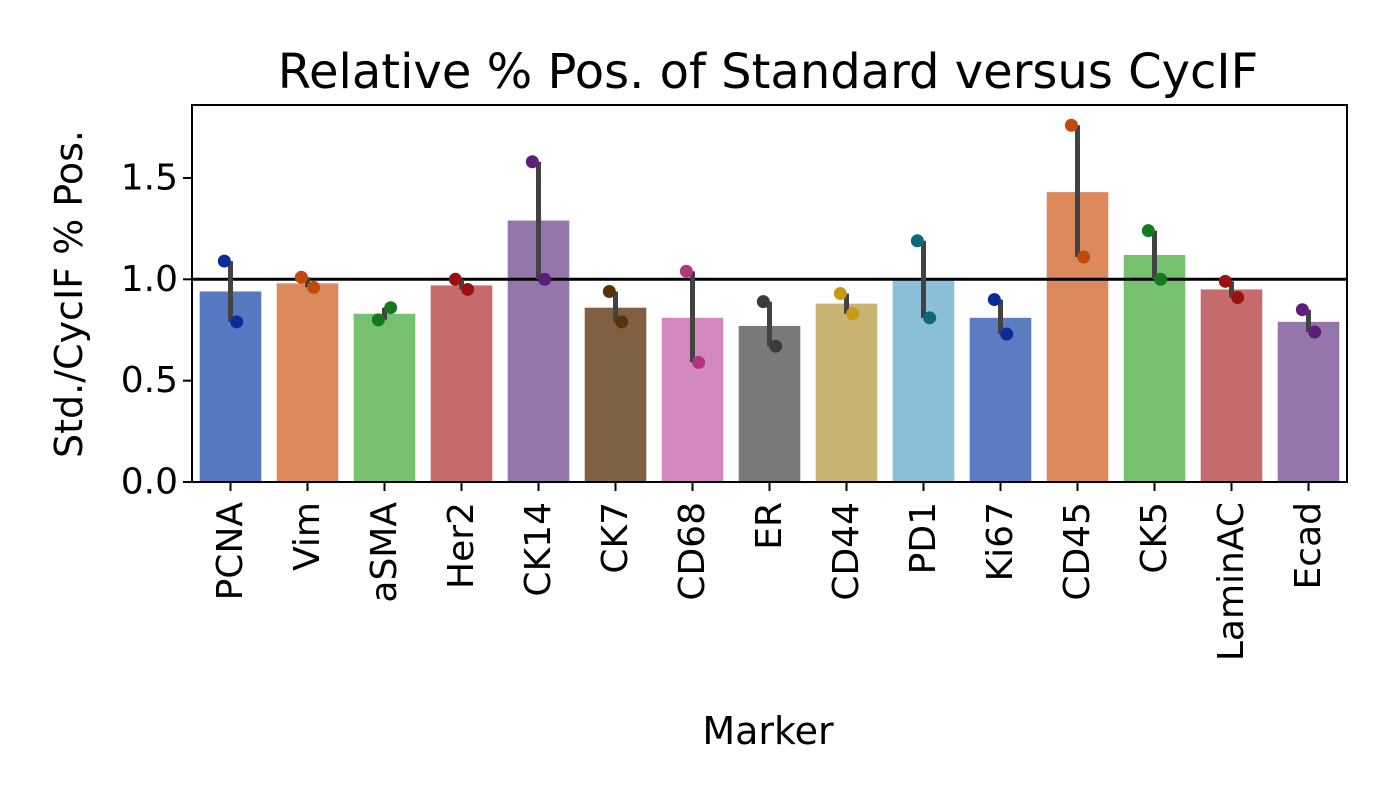  What do you see at coordinates (149, 482) in the screenshot?
I see `y-tick-label: 0.0` at bounding box center [149, 482].